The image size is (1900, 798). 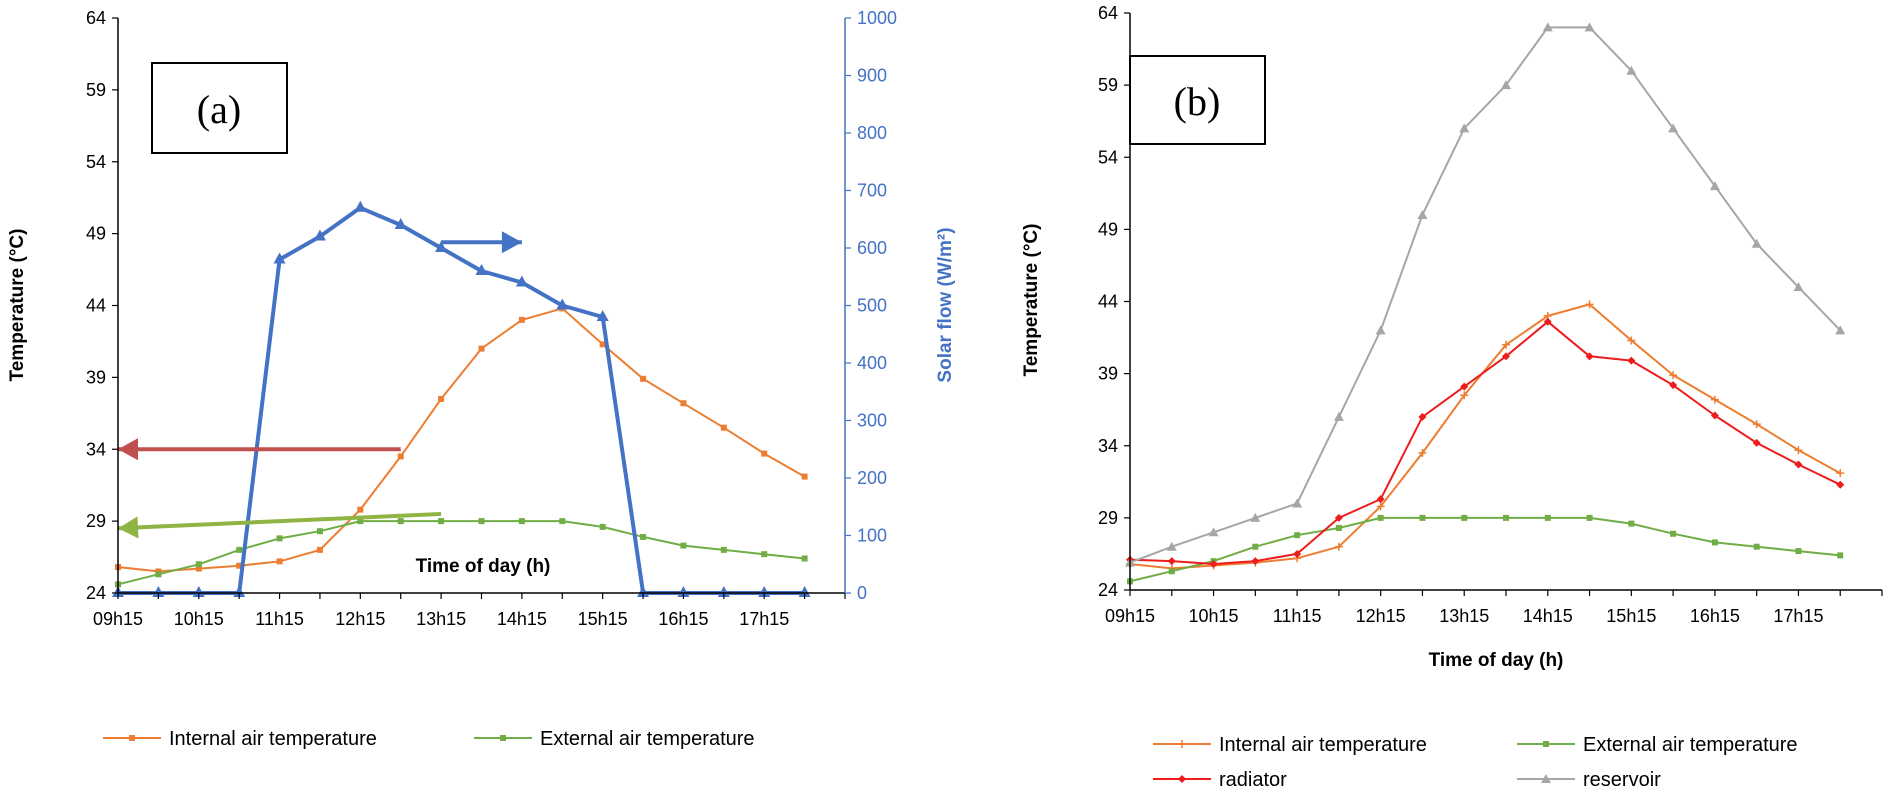 What do you see at coordinates (1485, 549) in the screenshot?
I see `b-series-external-air-temperature-line` at bounding box center [1485, 549].